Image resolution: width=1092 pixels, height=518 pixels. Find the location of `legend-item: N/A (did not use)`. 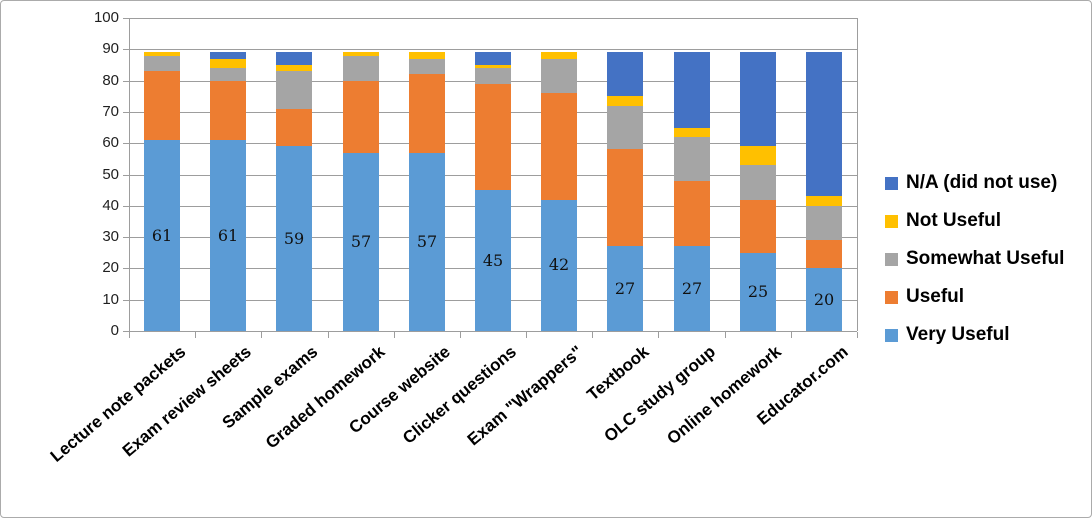

legend-item: N/A (did not use) is located at coordinates (971, 183).